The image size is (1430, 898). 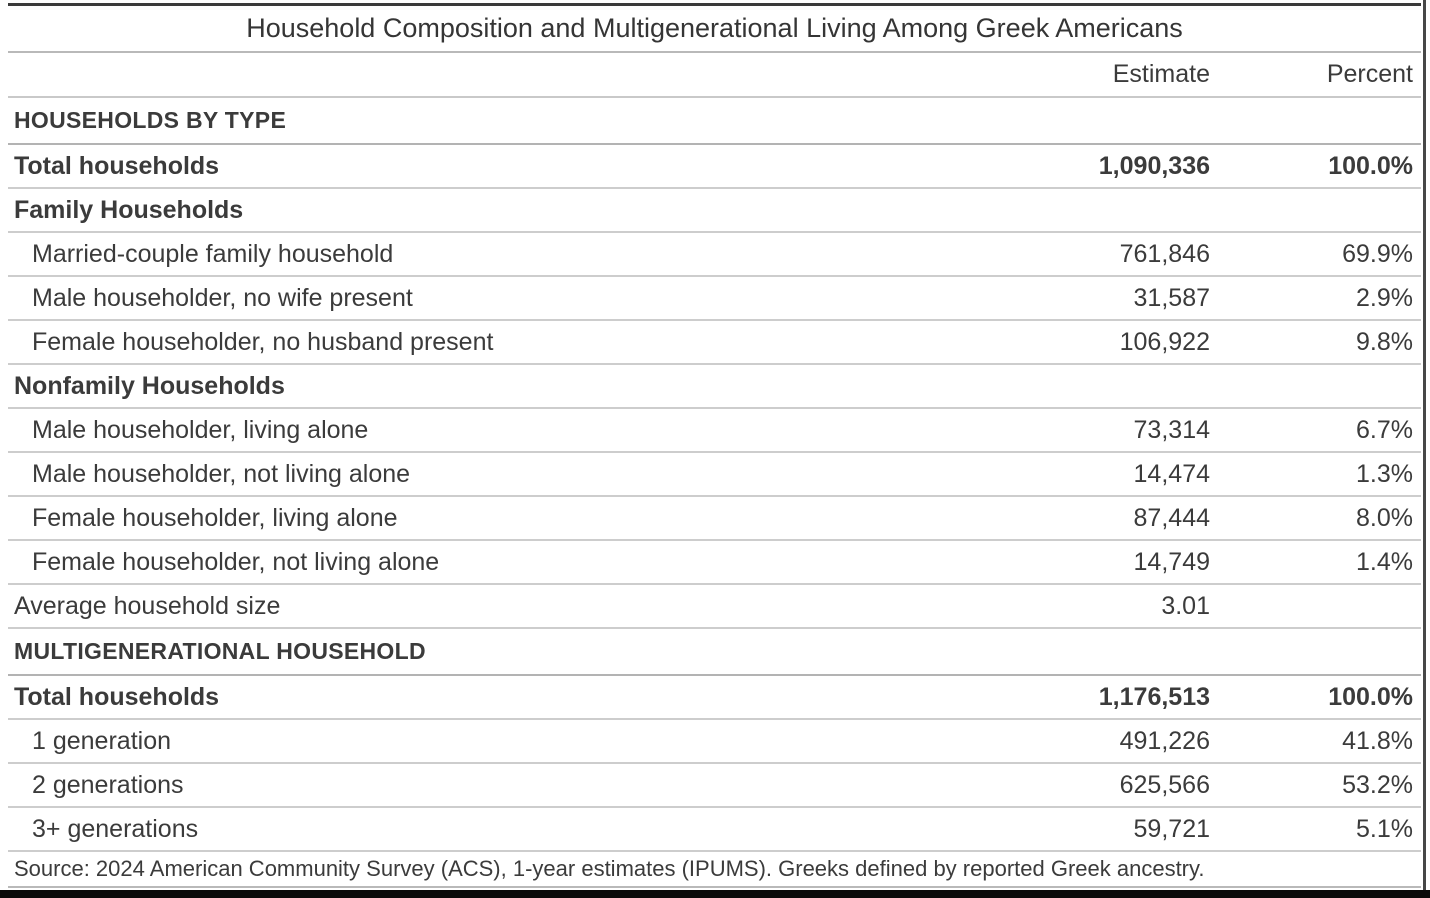 What do you see at coordinates (1377, 740) in the screenshot?
I see `percent-cell: 41.8%` at bounding box center [1377, 740].